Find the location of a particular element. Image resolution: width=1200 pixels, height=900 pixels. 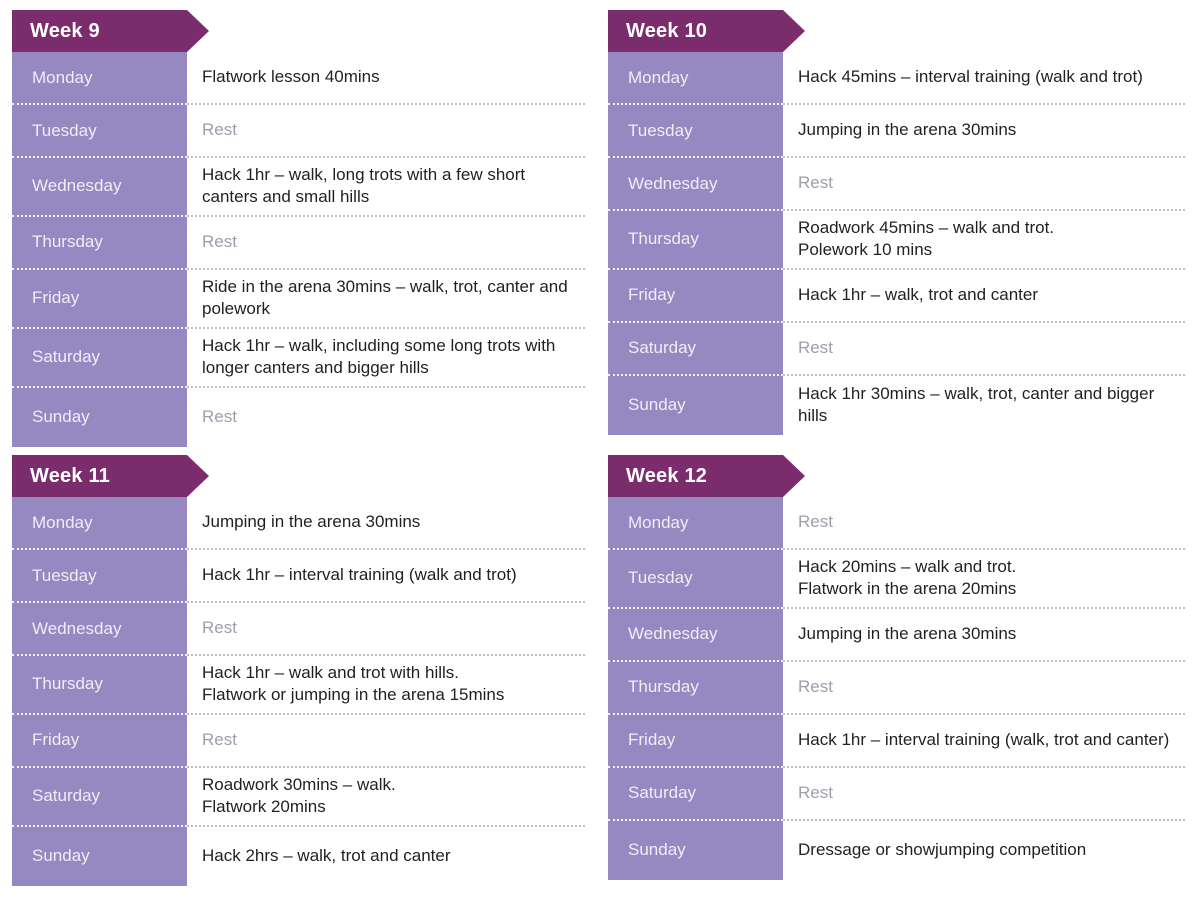

day-row: Wednesday Jumping in the arena 30mins is located at coordinates (896, 635).